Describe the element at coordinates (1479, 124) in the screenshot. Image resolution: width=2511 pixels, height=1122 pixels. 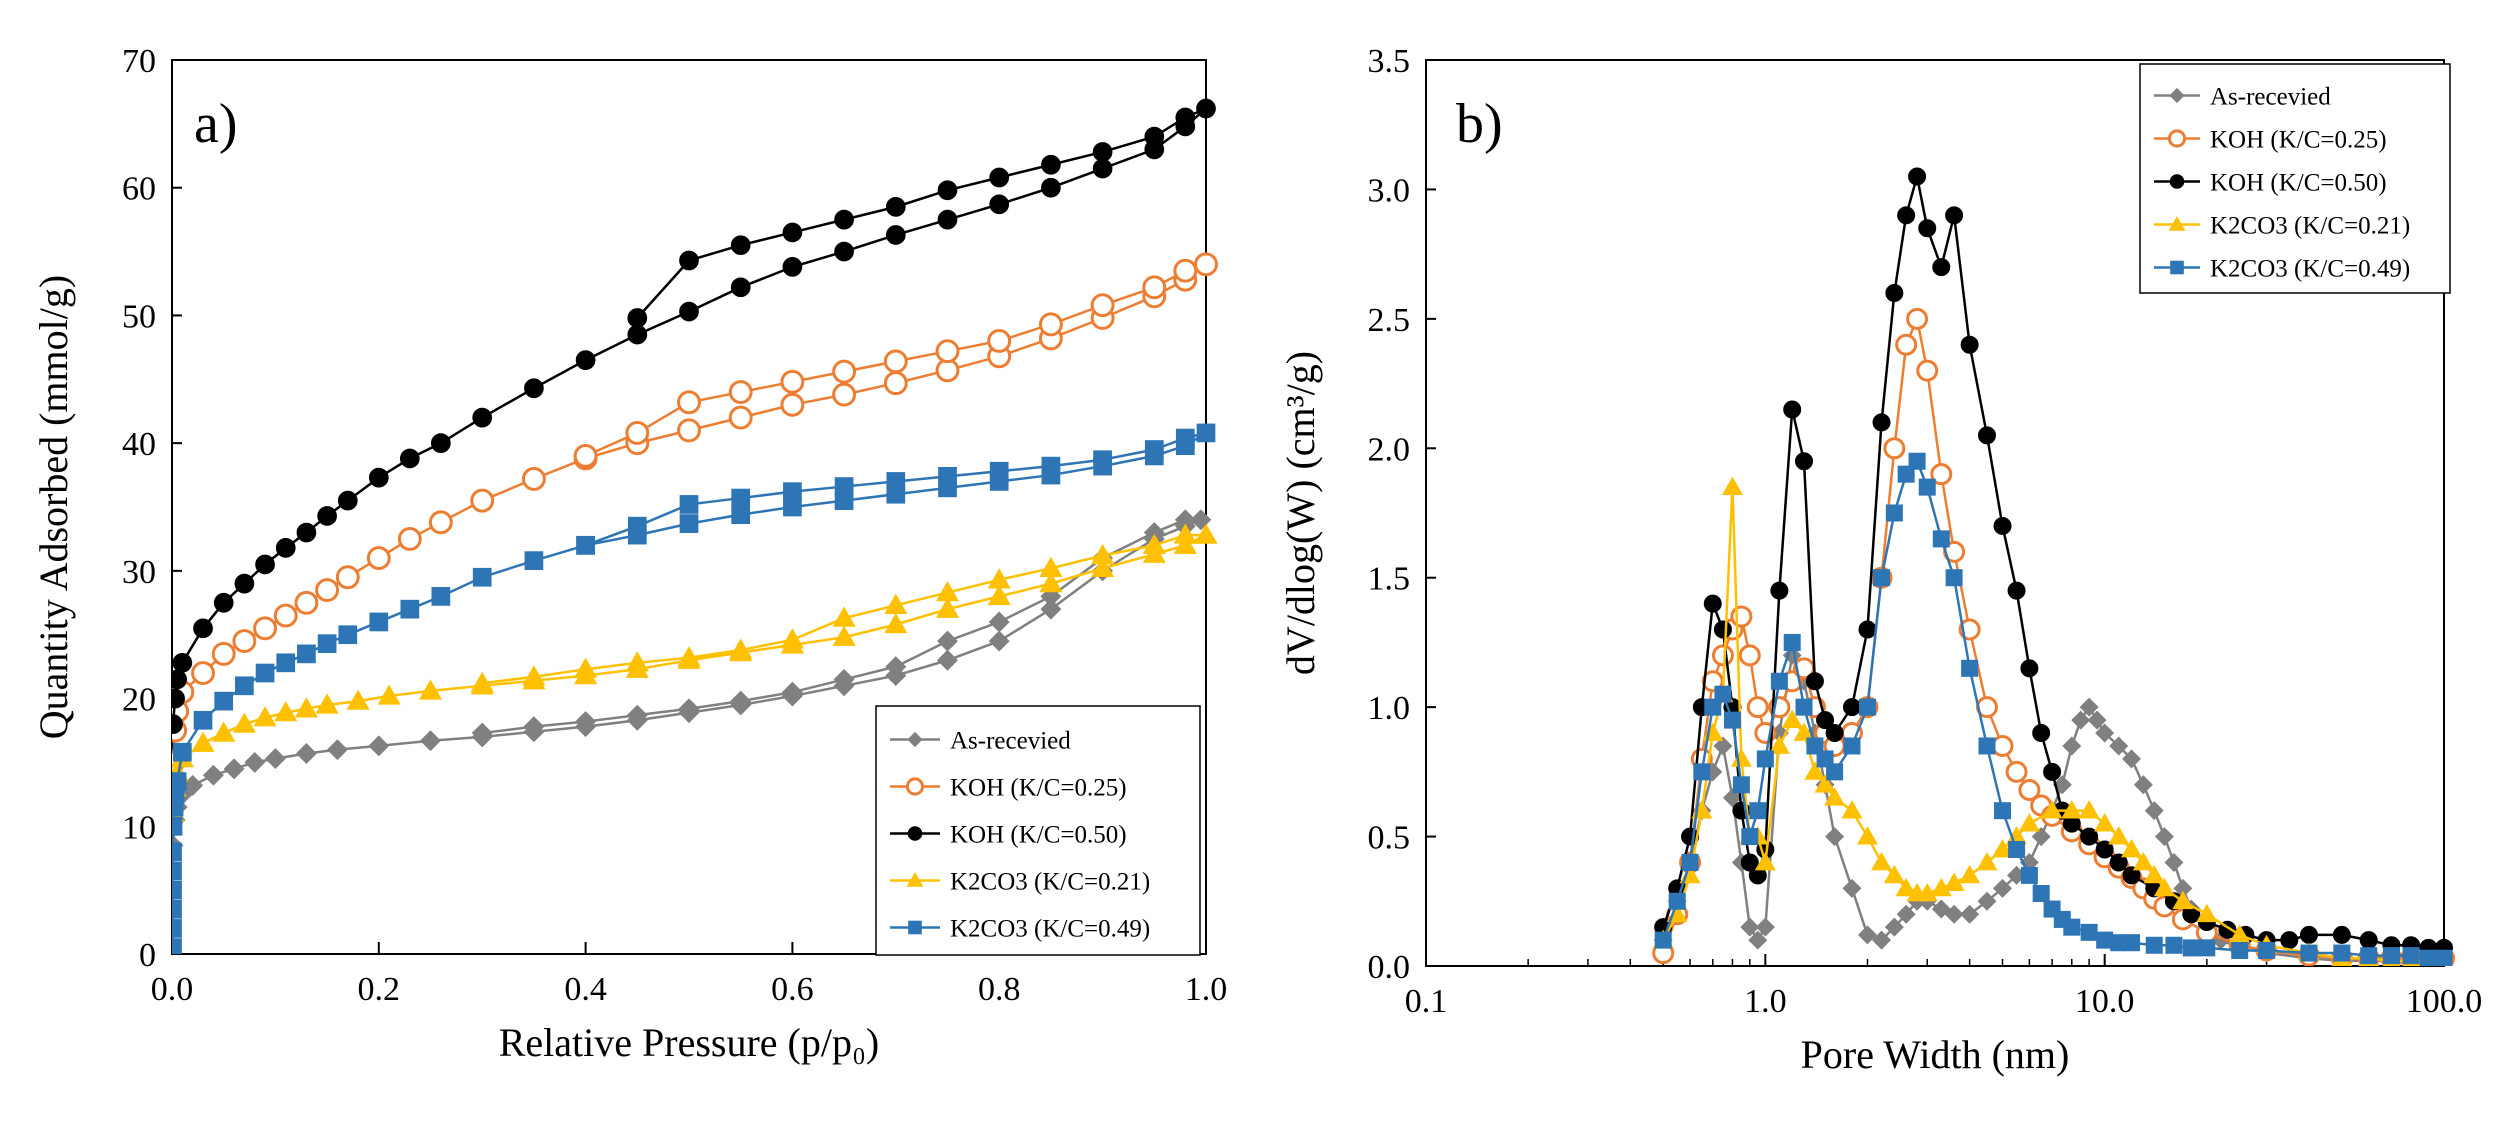
I see `panel-label: b)` at that location.